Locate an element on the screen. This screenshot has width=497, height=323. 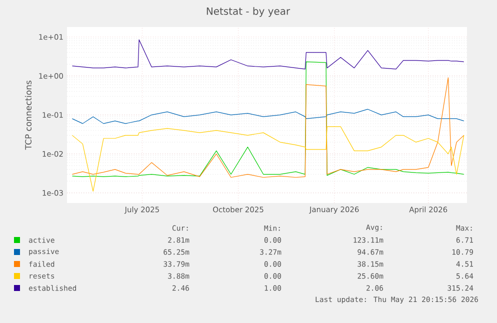
y-axis-title: TCP connections is located at coordinates (28, 115).